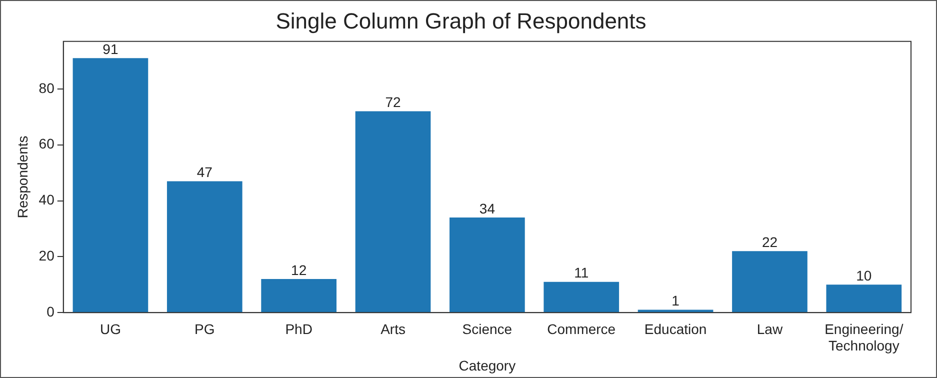 The image size is (937, 378). I want to click on x-axis-title: Category, so click(487, 365).